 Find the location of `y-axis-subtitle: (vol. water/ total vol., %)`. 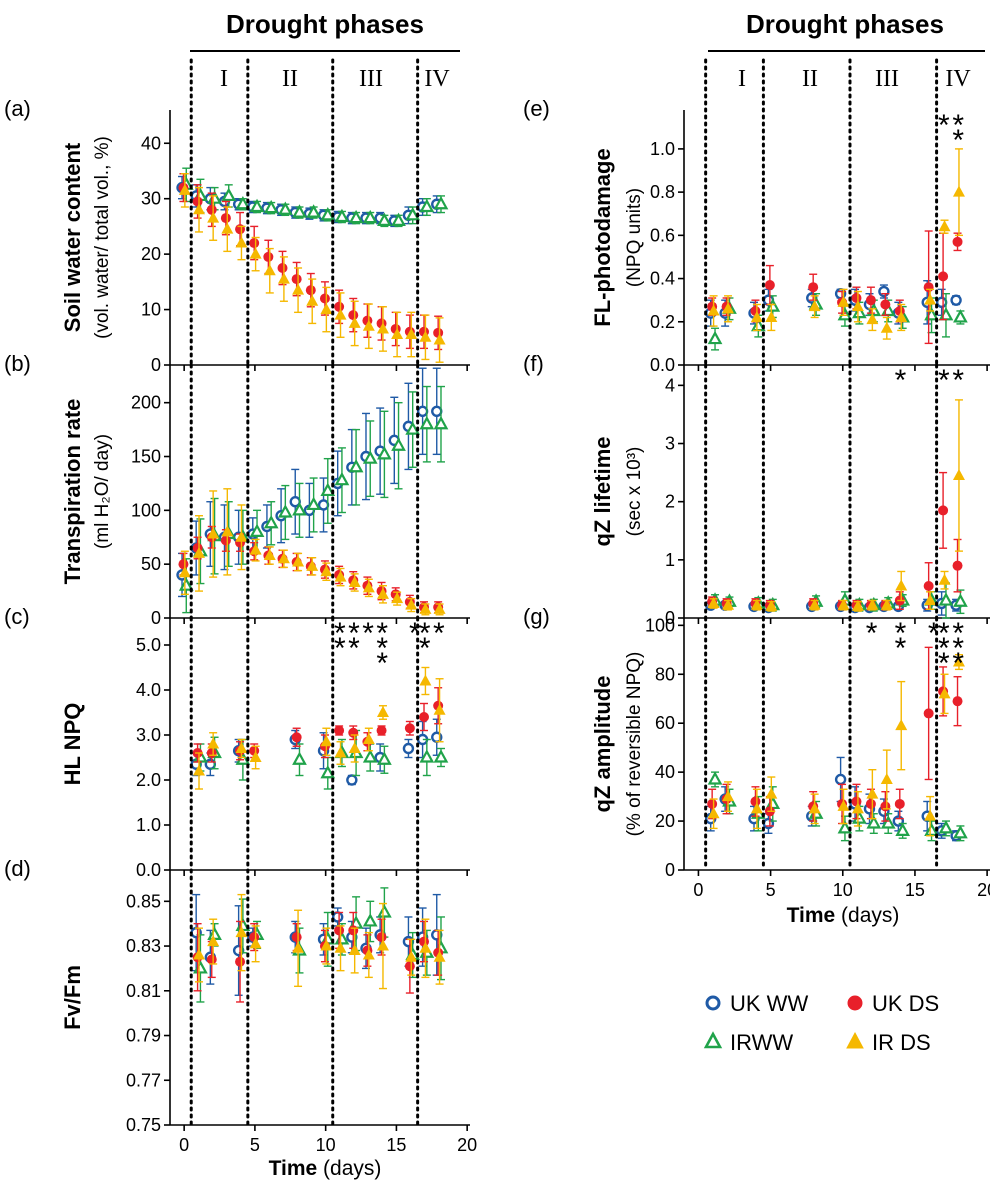

y-axis-subtitle: (vol. water/ total vol., %) is located at coordinates (102, 237).